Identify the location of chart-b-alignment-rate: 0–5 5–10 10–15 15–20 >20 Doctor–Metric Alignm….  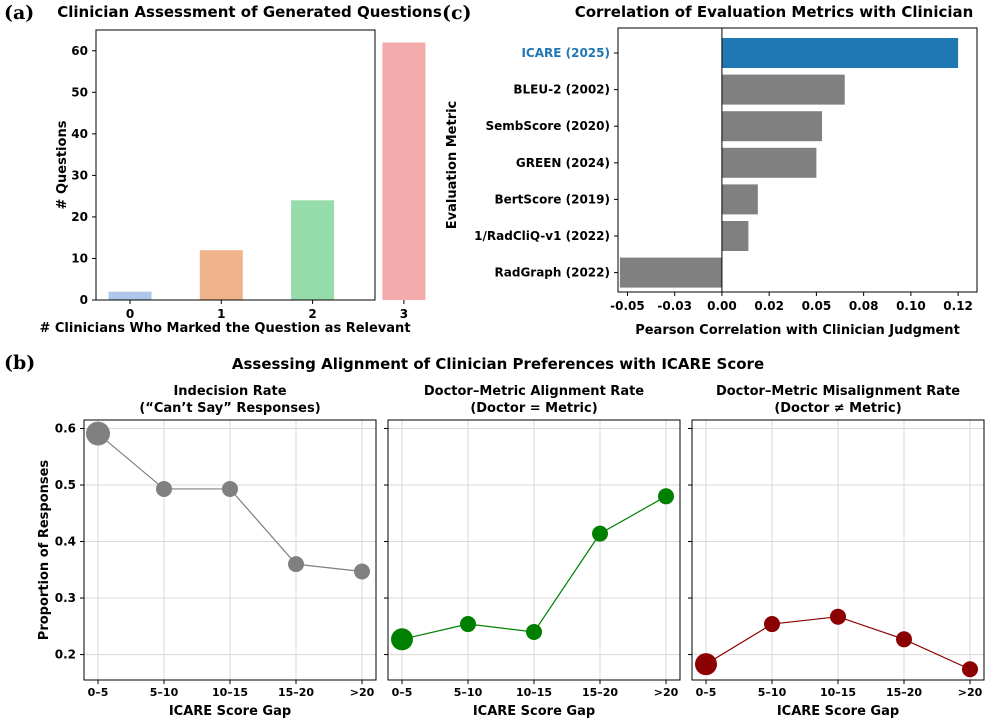
(532, 551).